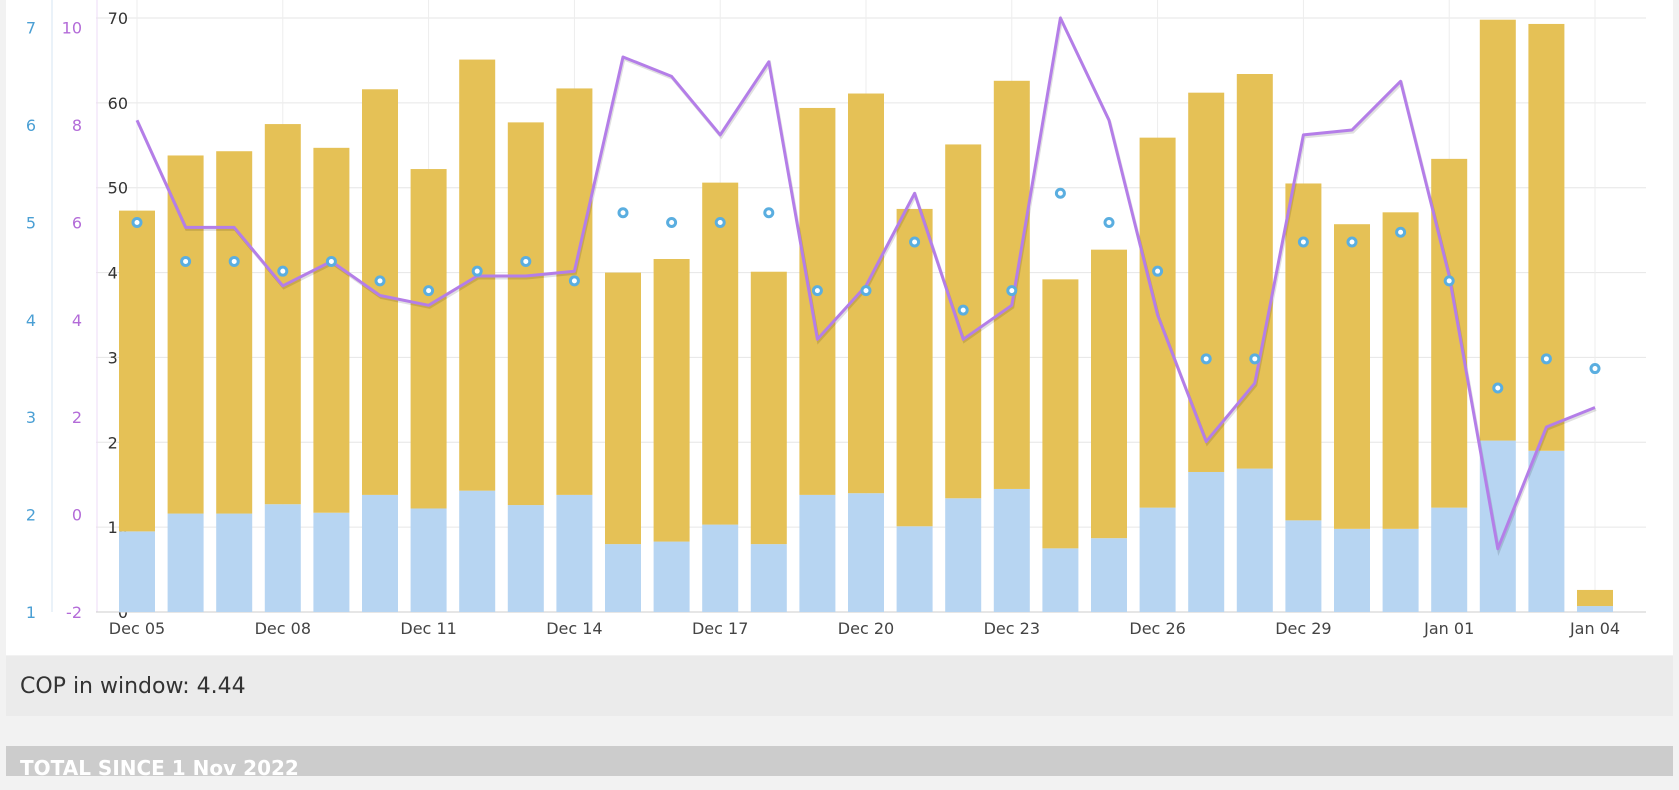  Describe the element at coordinates (77, 417) in the screenshot. I see `y-tick-label-secondary: 2` at that location.